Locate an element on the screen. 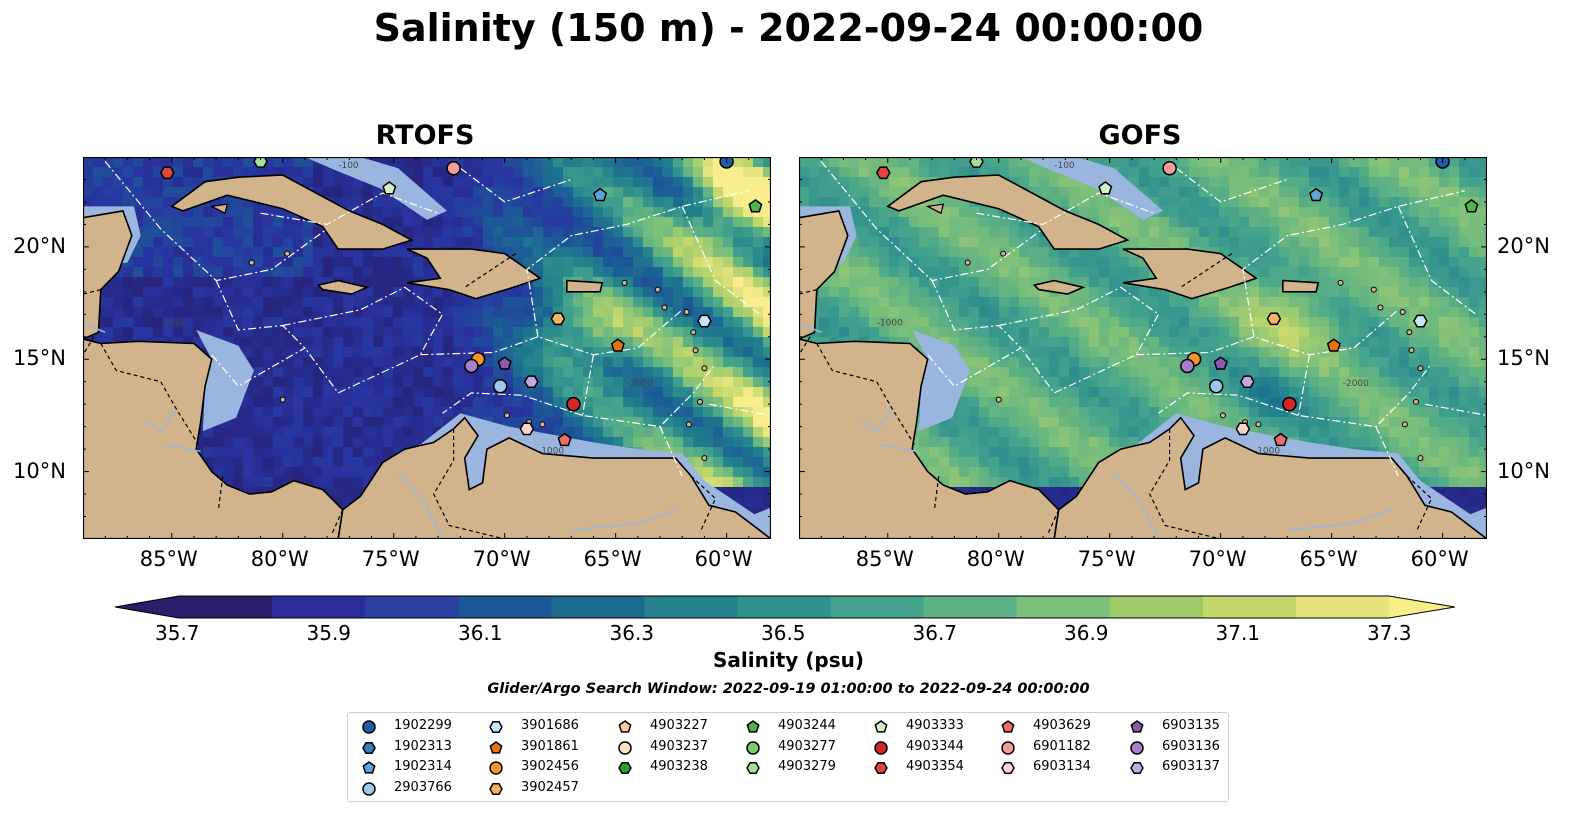 This screenshot has width=1577, height=827. legend-entry-label: 3901686 is located at coordinates (550, 725).